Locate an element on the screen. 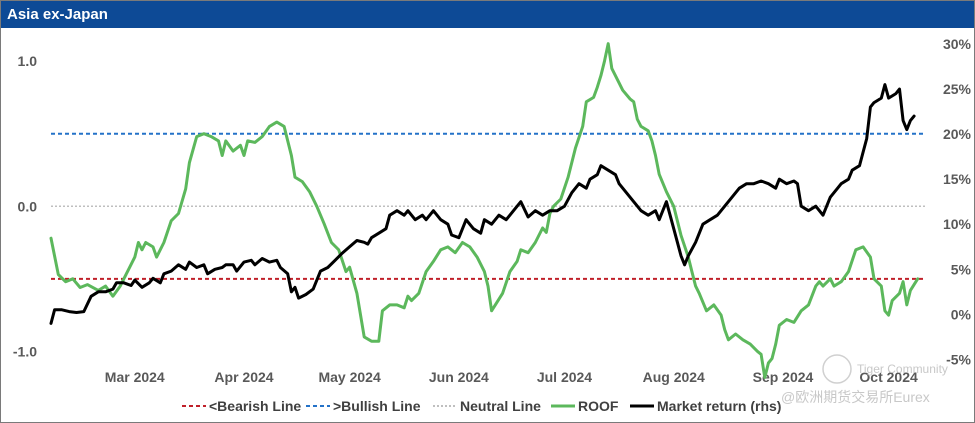  y-axis-left-ticks: 1.0 0.0 -1.0 is located at coordinates (25, 206).